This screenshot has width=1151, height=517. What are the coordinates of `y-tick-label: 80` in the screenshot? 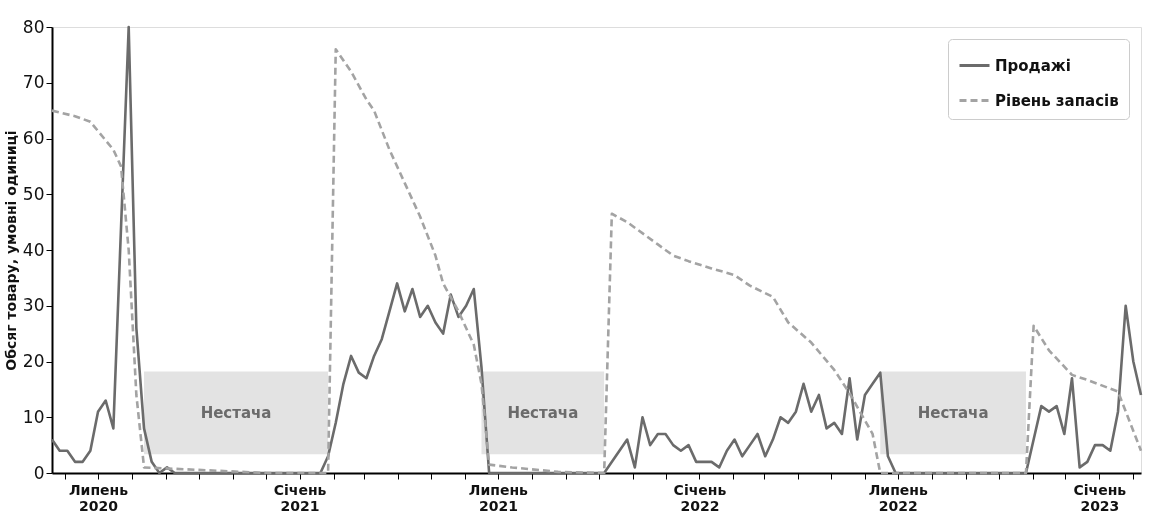 It's located at (33, 26).